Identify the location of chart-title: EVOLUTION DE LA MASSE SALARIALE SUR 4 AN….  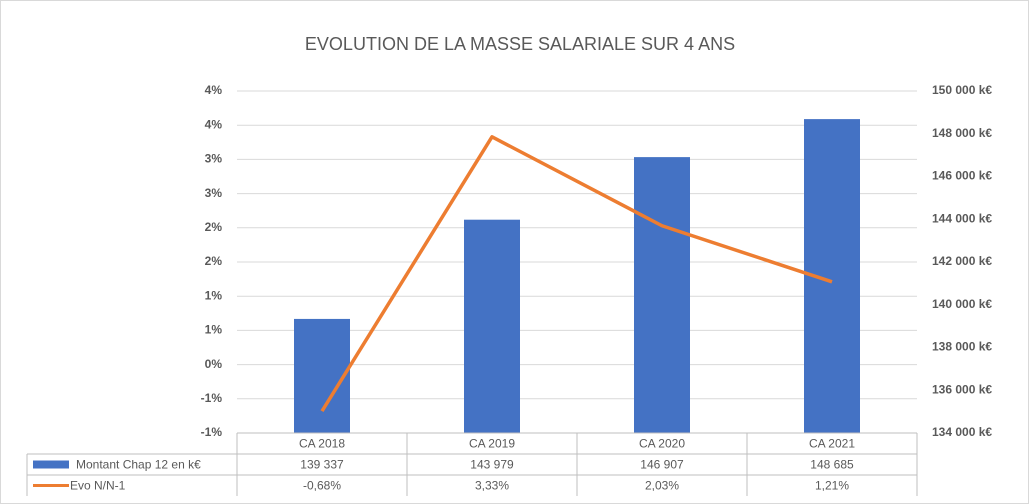
(520, 44).